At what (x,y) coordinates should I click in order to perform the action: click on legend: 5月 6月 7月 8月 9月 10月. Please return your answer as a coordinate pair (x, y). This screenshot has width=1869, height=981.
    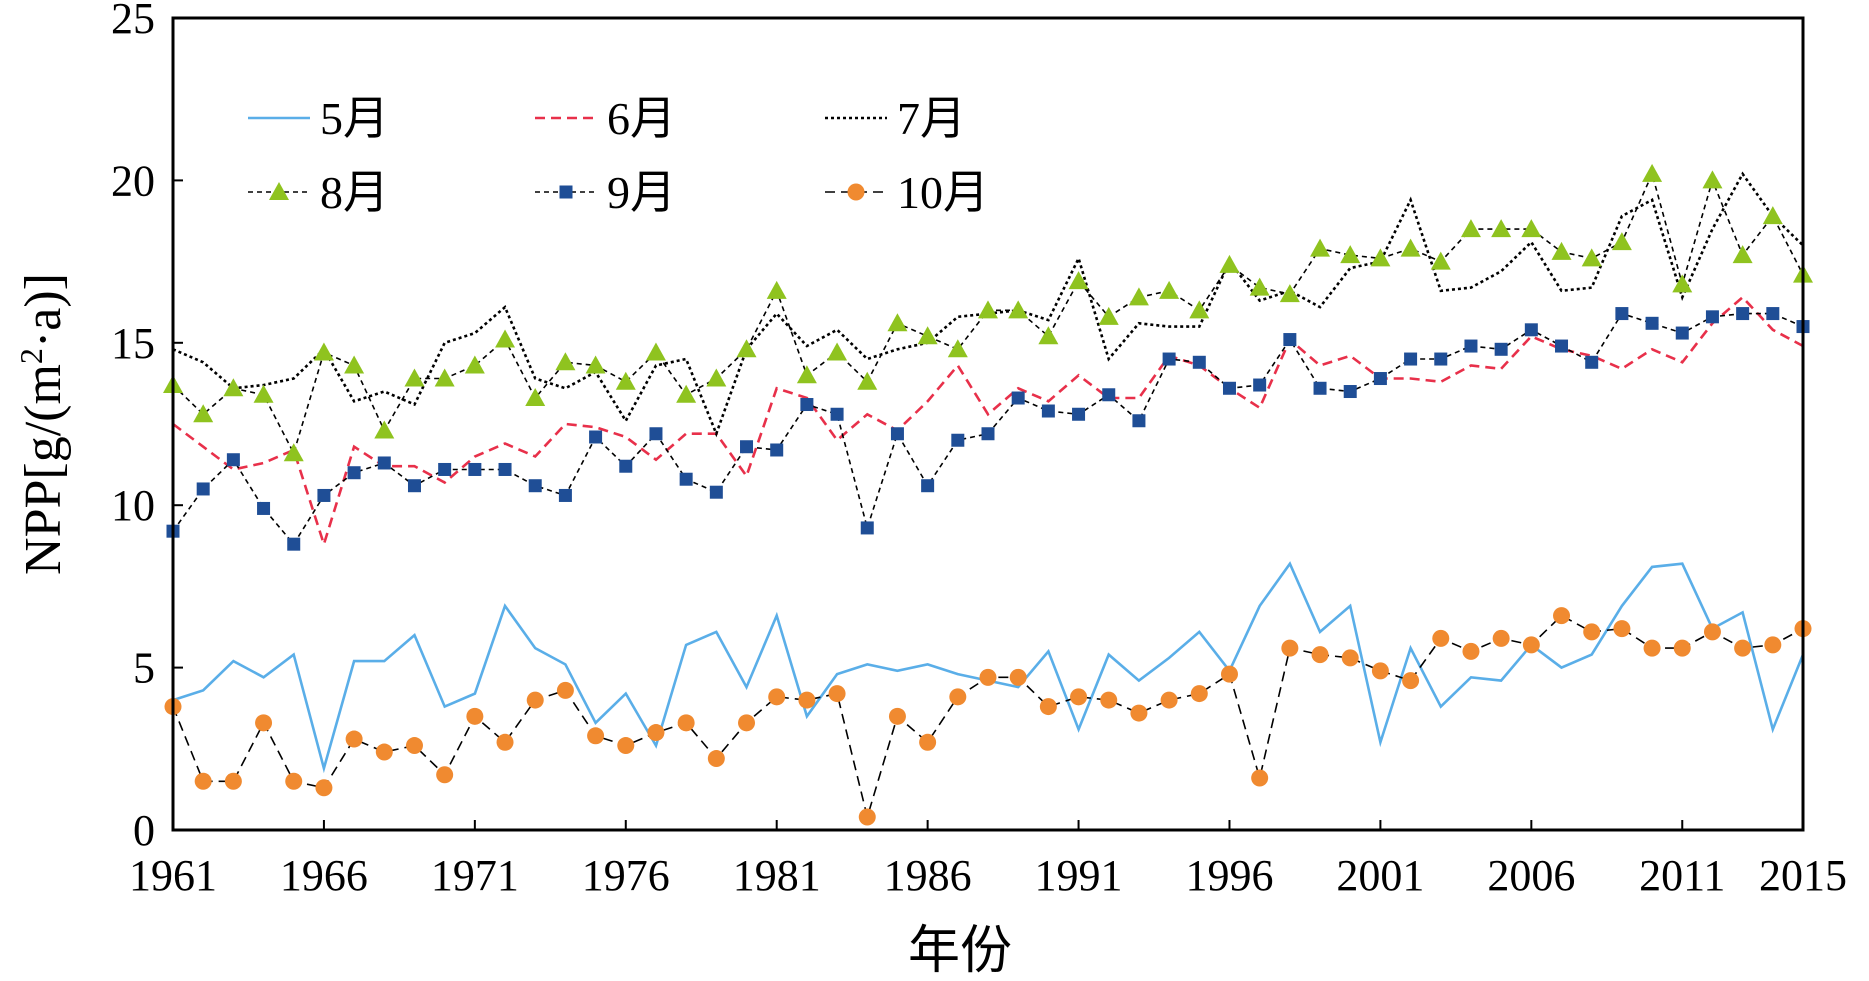
    Looking at the image, I should click on (618, 155).